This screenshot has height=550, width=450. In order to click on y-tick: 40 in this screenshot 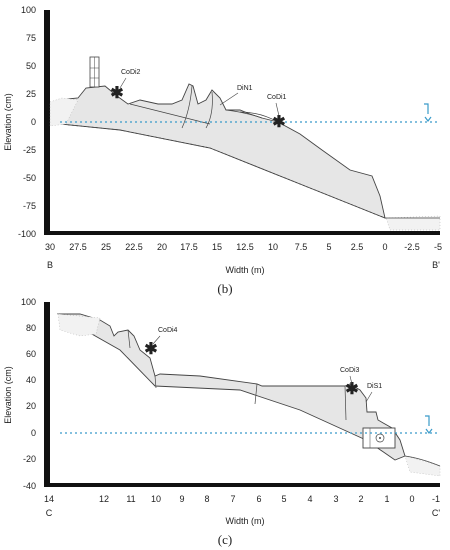, I will do `click(31, 380)`.